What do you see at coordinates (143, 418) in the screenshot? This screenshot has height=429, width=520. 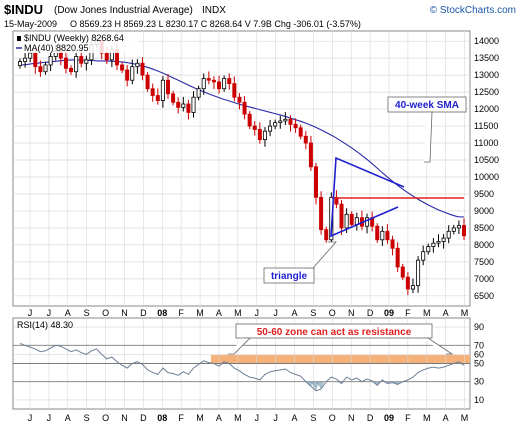 I see `month-label: D` at bounding box center [143, 418].